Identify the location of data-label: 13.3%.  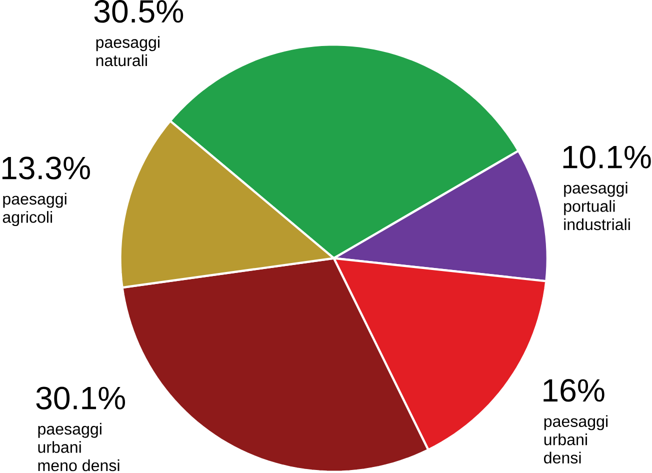
(46, 168).